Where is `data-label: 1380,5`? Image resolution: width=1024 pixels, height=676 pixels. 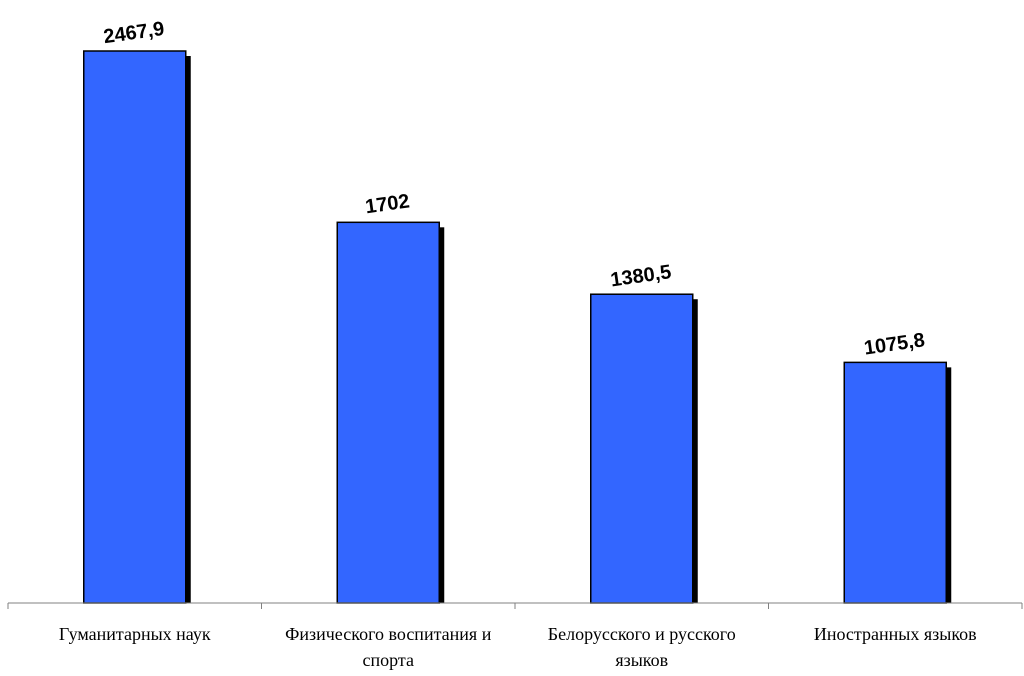 data-label: 1380,5 is located at coordinates (641, 276).